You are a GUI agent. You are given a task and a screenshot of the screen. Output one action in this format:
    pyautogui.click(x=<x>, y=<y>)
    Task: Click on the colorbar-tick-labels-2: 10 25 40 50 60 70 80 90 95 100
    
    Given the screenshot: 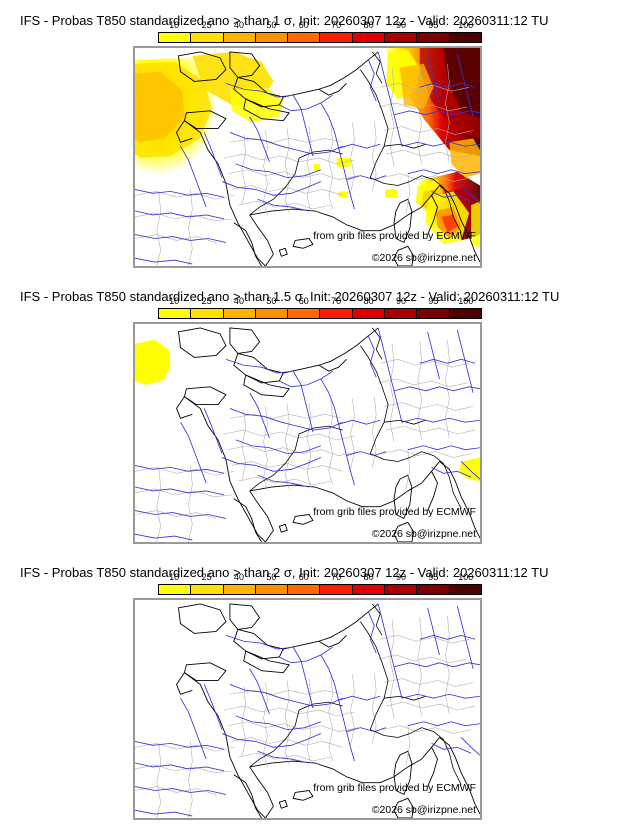 What is the action you would take?
    pyautogui.click(x=320, y=301)
    